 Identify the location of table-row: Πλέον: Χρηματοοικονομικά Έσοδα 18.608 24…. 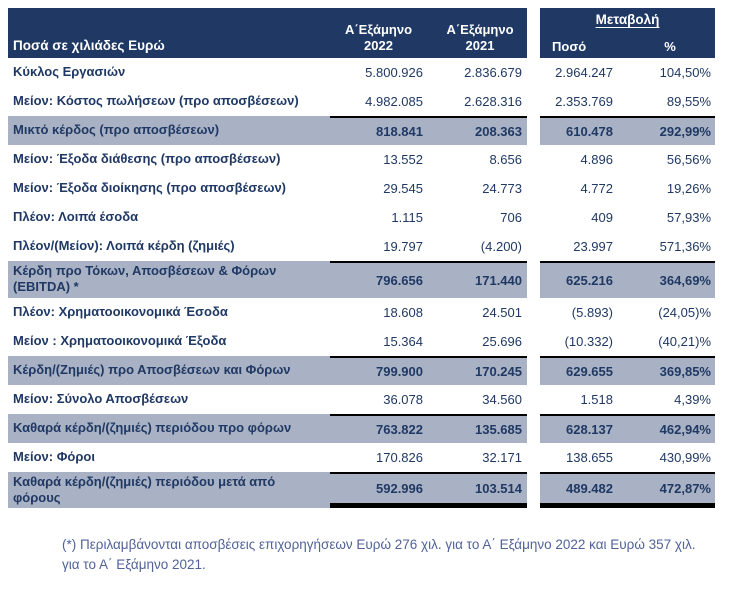
(361, 312).